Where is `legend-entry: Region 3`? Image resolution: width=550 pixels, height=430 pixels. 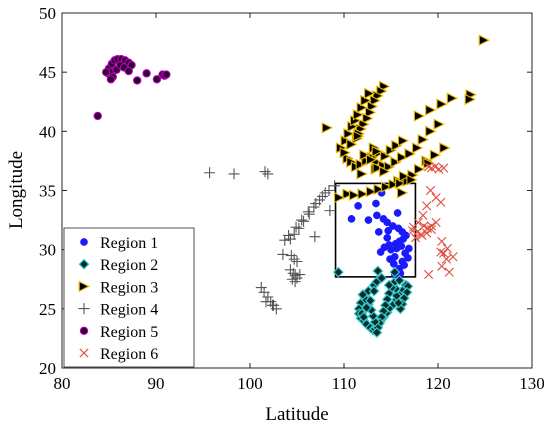
legend-entry: Region 3 is located at coordinates (118, 287).